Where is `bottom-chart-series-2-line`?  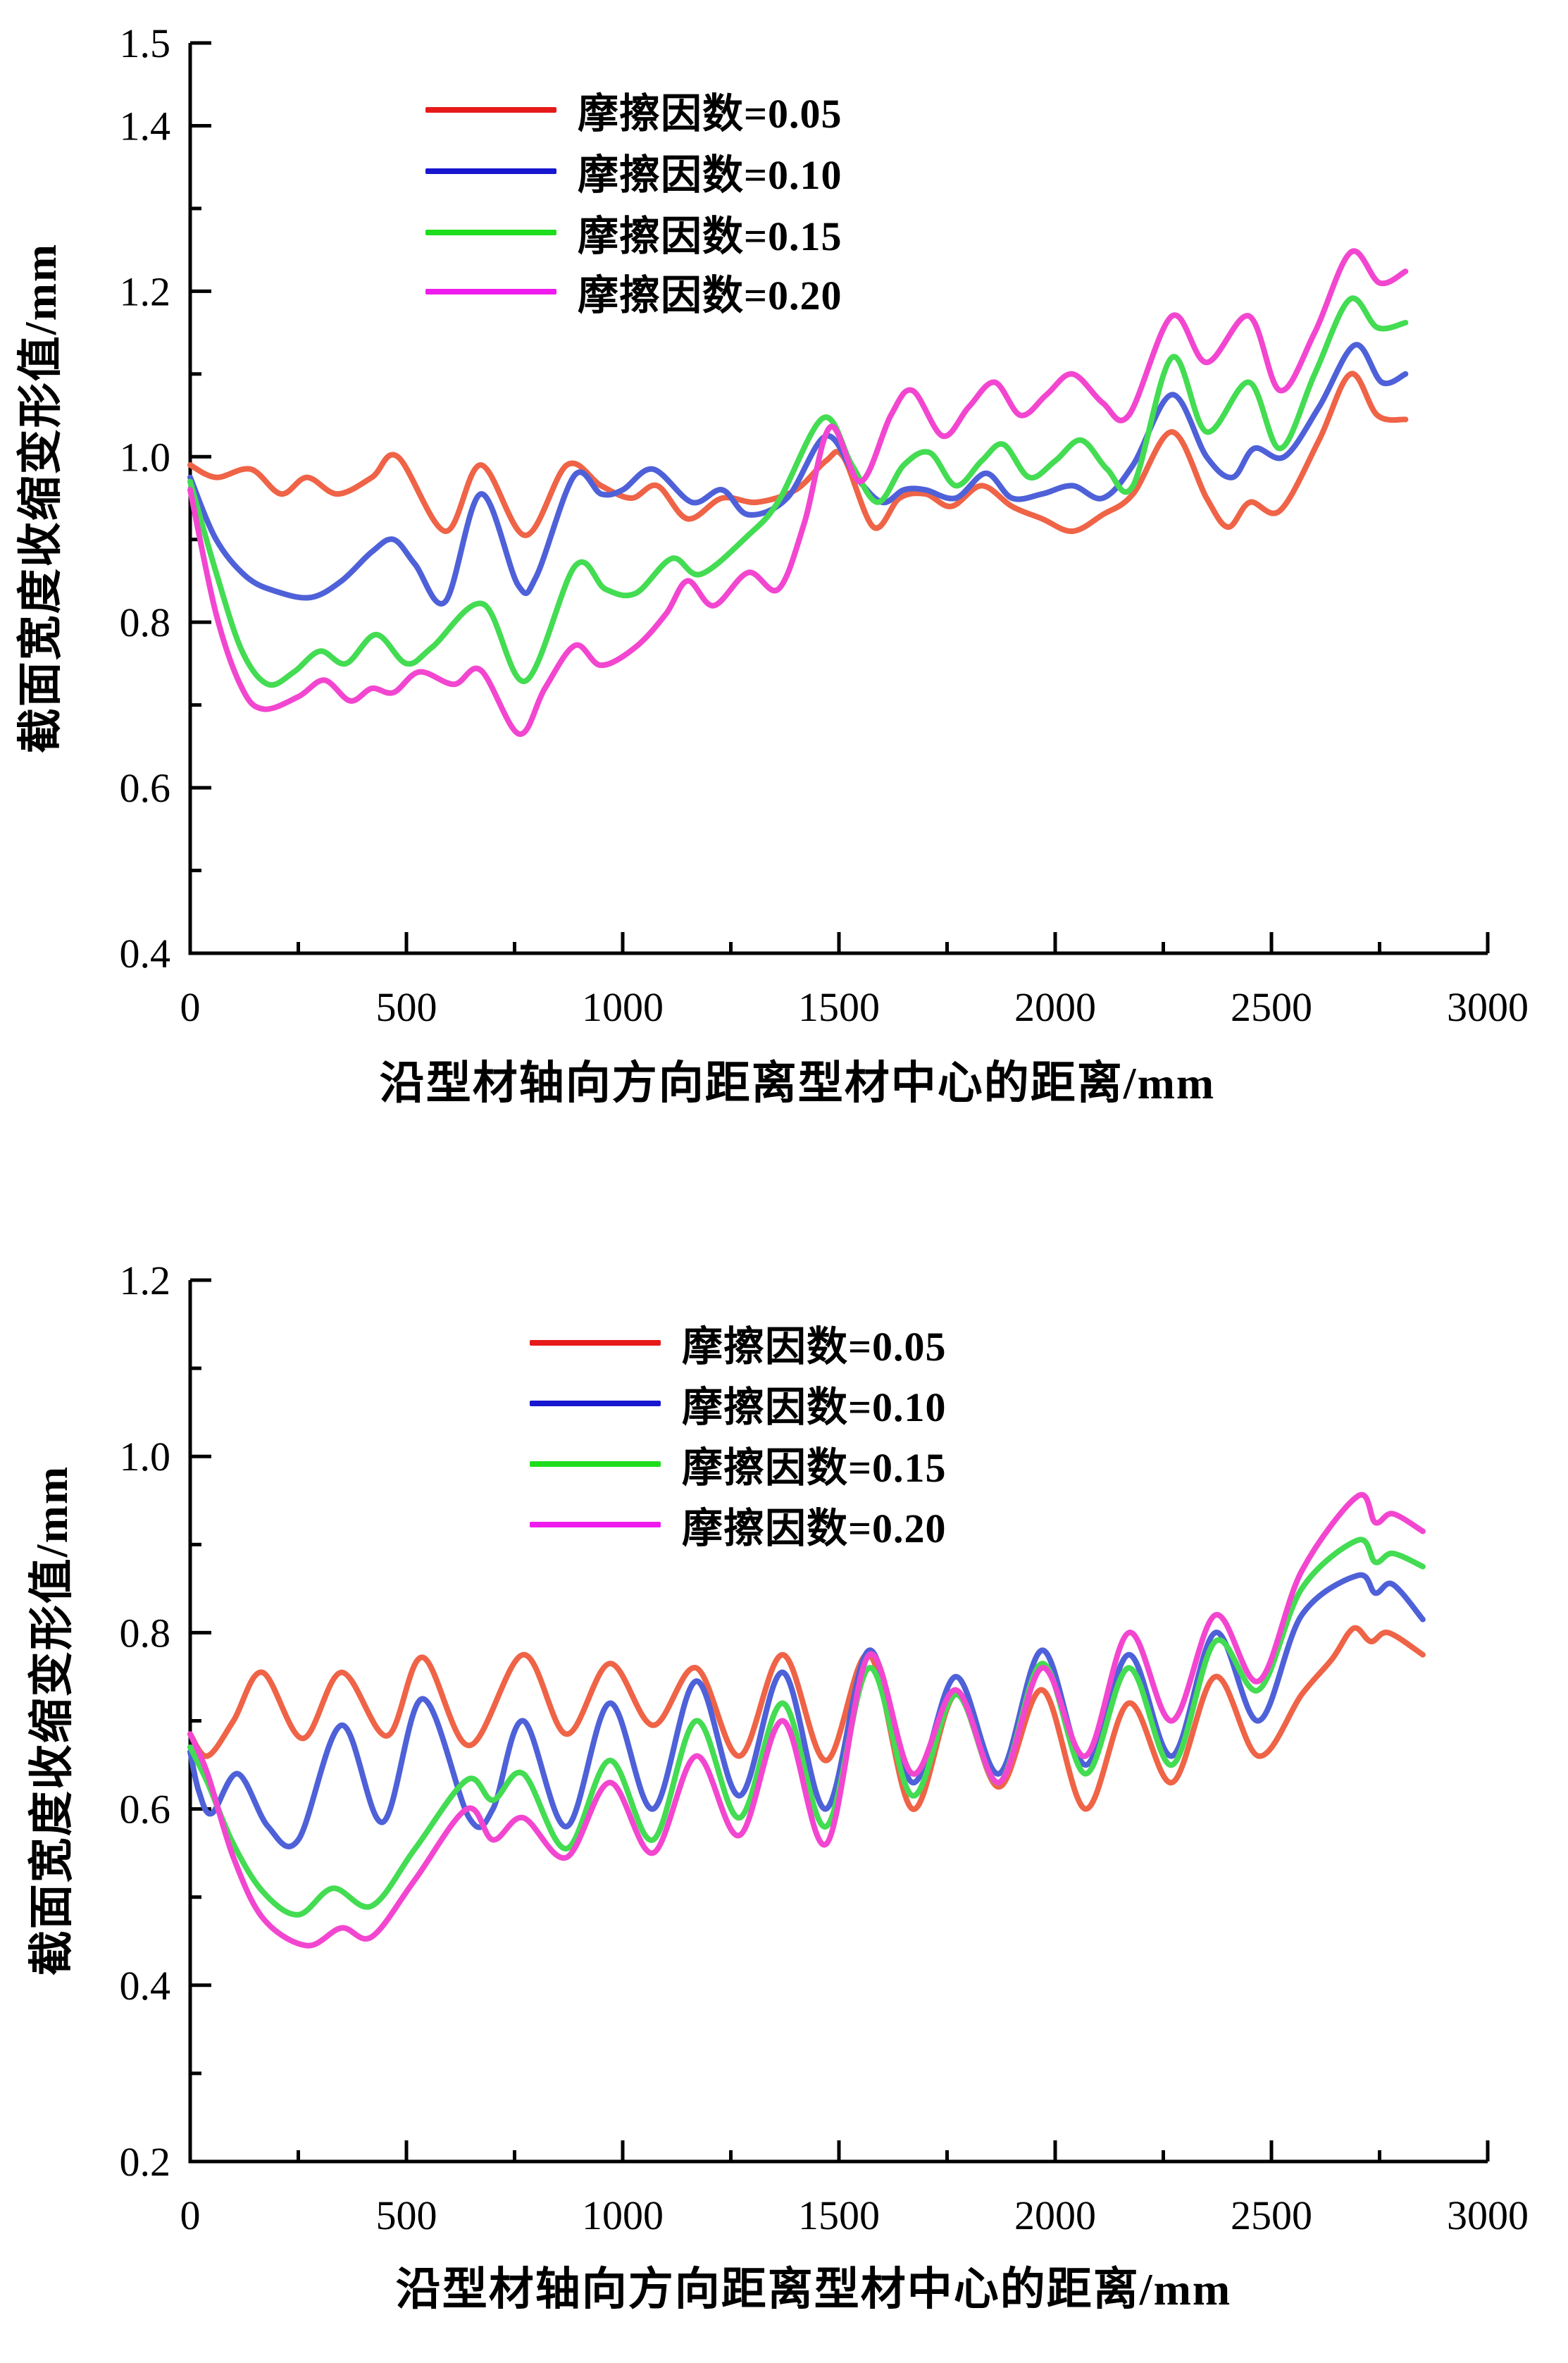
bottom-chart-series-2-line is located at coordinates (807, 1728).